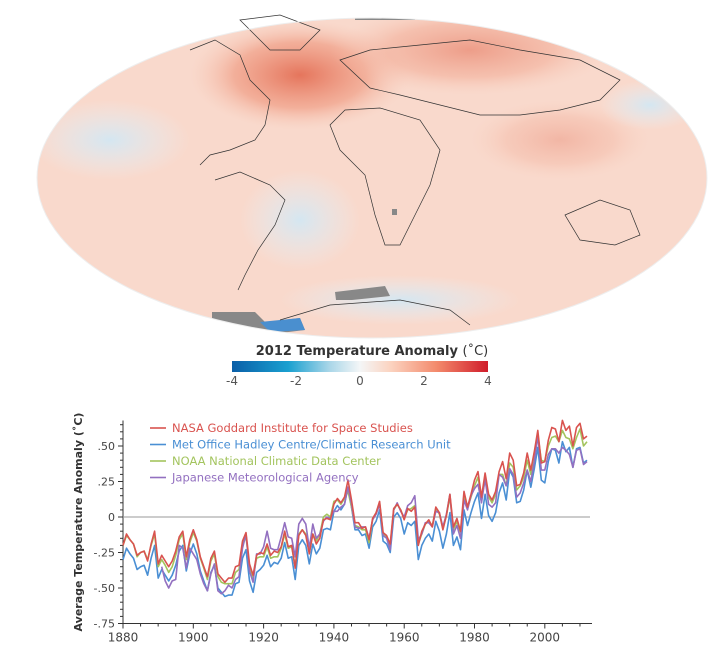 This screenshot has width=720, height=650. I want to click on colorbar-tick: -4, so click(232, 381).